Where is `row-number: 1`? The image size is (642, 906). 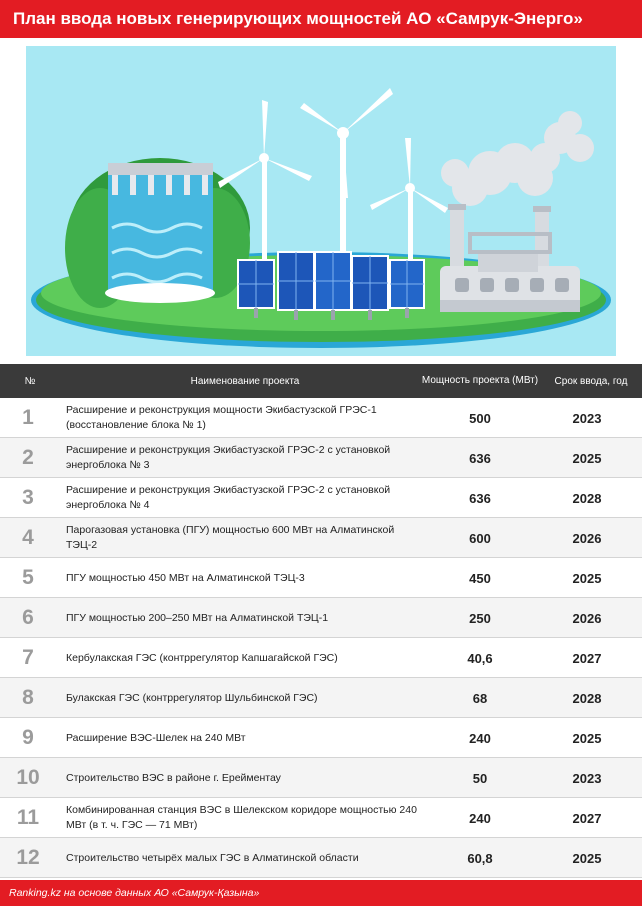
row-number: 1 is located at coordinates (28, 417).